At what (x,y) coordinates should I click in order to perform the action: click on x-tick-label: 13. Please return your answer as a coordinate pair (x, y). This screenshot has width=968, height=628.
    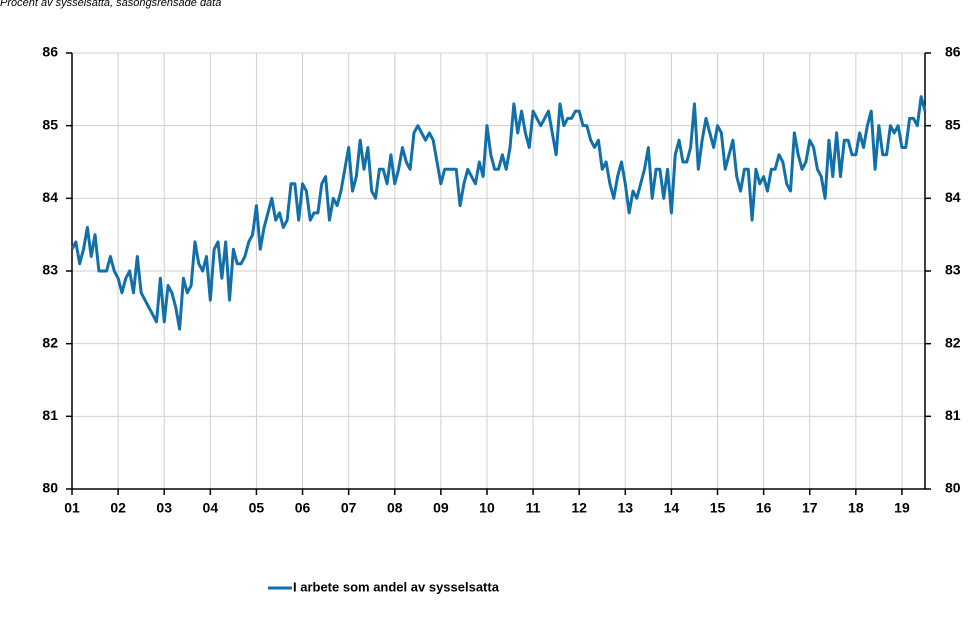
    Looking at the image, I should click on (626, 508).